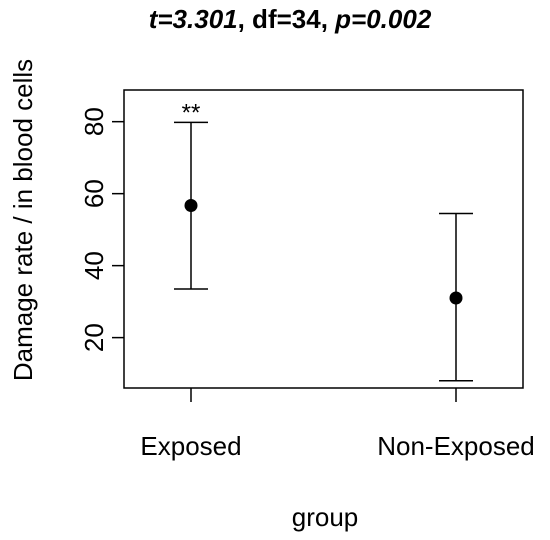 The width and height of the screenshot is (550, 540). What do you see at coordinates (383, 19) in the screenshot?
I see `title-p: p=0.002` at bounding box center [383, 19].